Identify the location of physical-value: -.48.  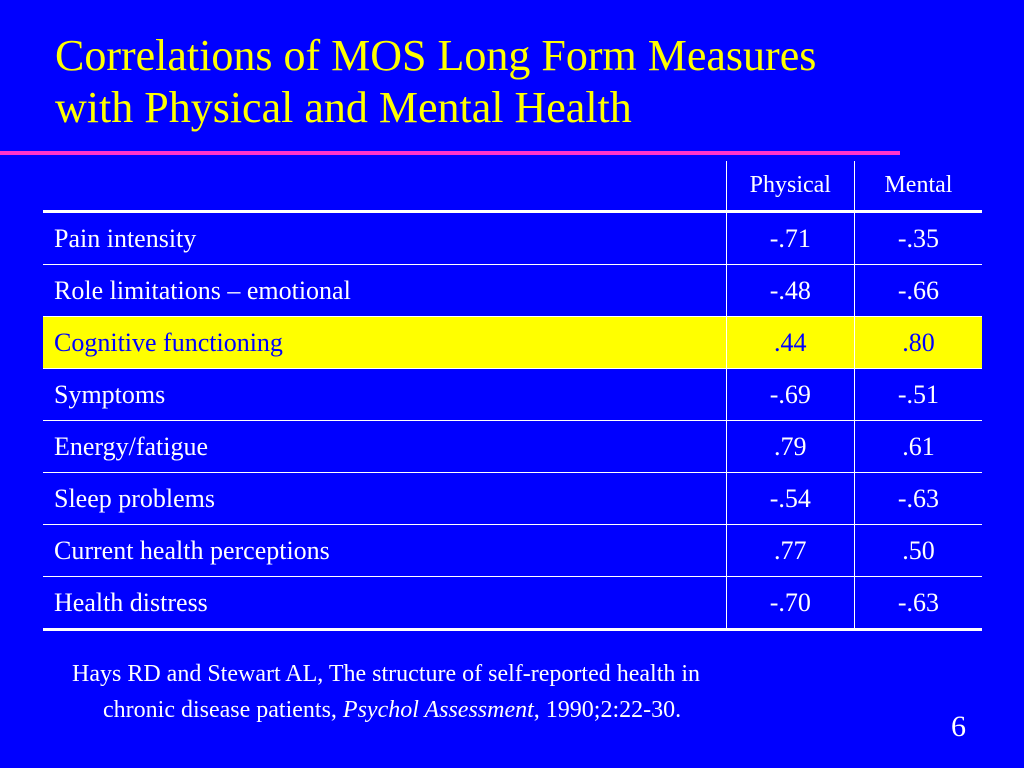
(790, 290).